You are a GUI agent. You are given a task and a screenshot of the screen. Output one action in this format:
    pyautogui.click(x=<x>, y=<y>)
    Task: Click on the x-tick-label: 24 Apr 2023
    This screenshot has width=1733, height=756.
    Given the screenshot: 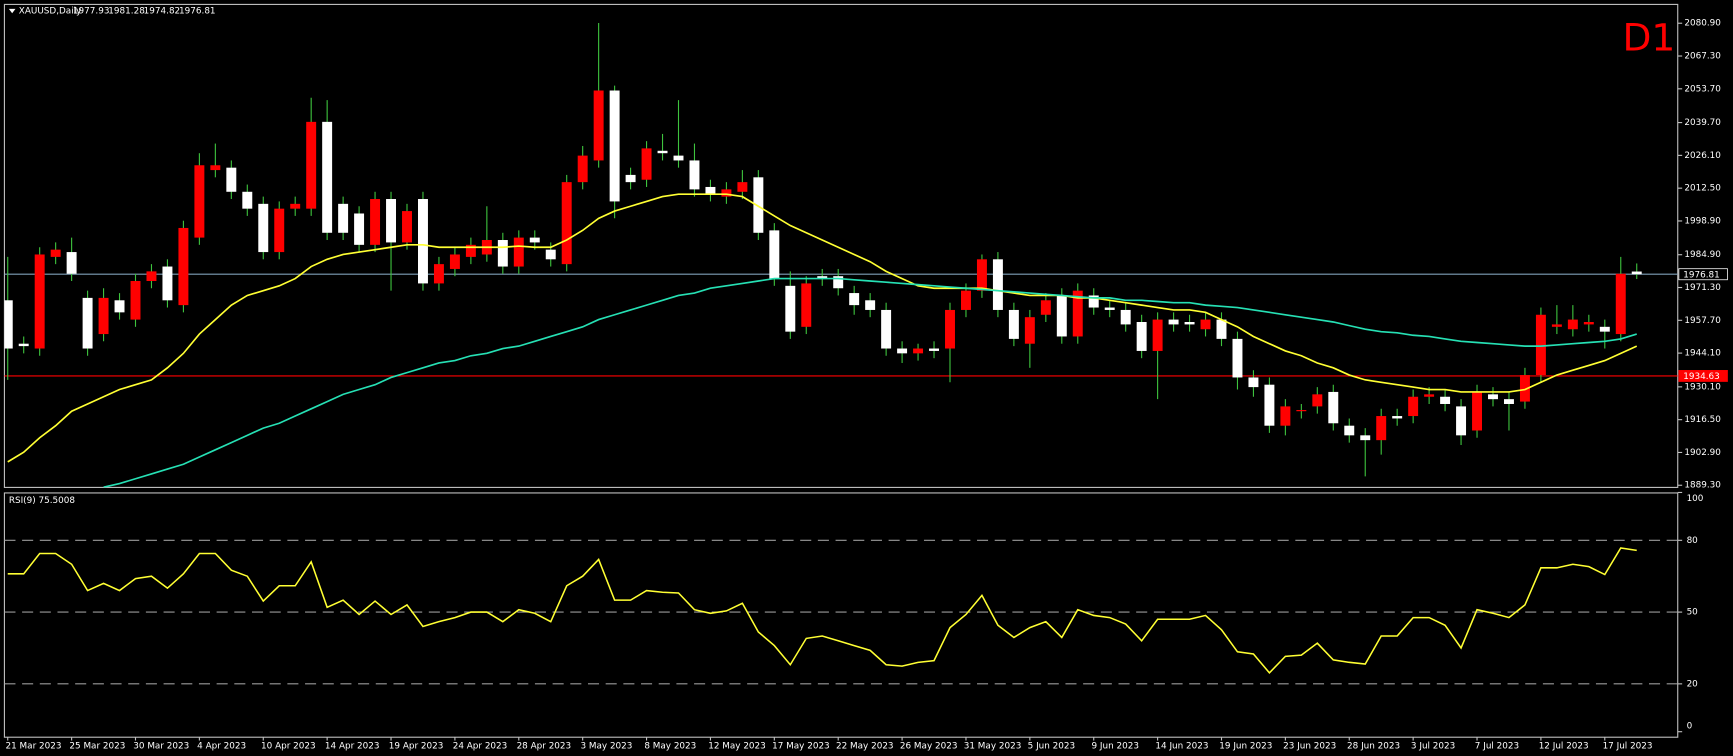 What is the action you would take?
    pyautogui.click(x=480, y=747)
    